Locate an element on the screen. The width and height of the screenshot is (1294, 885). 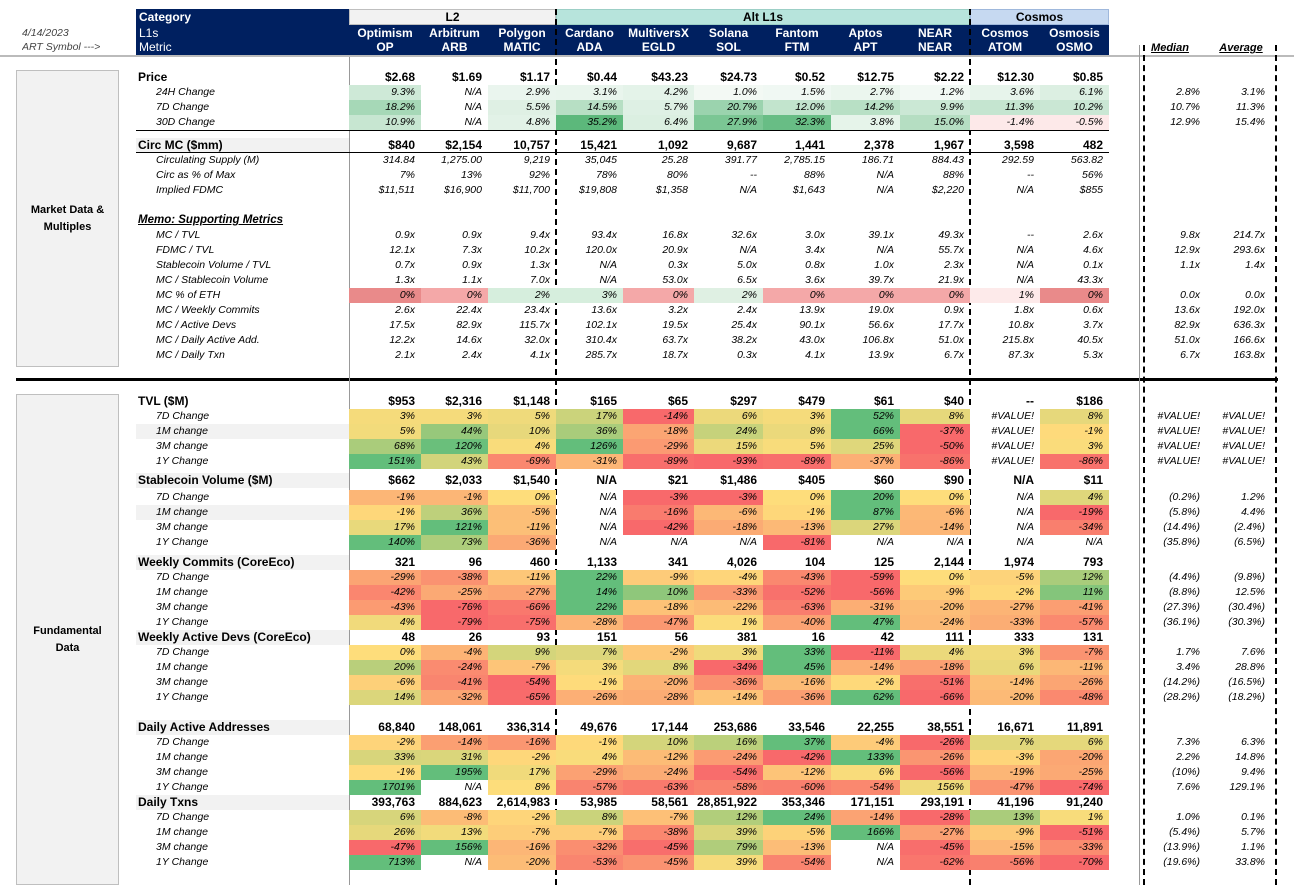
average-value: 1.4x is located at coordinates (1255, 265).